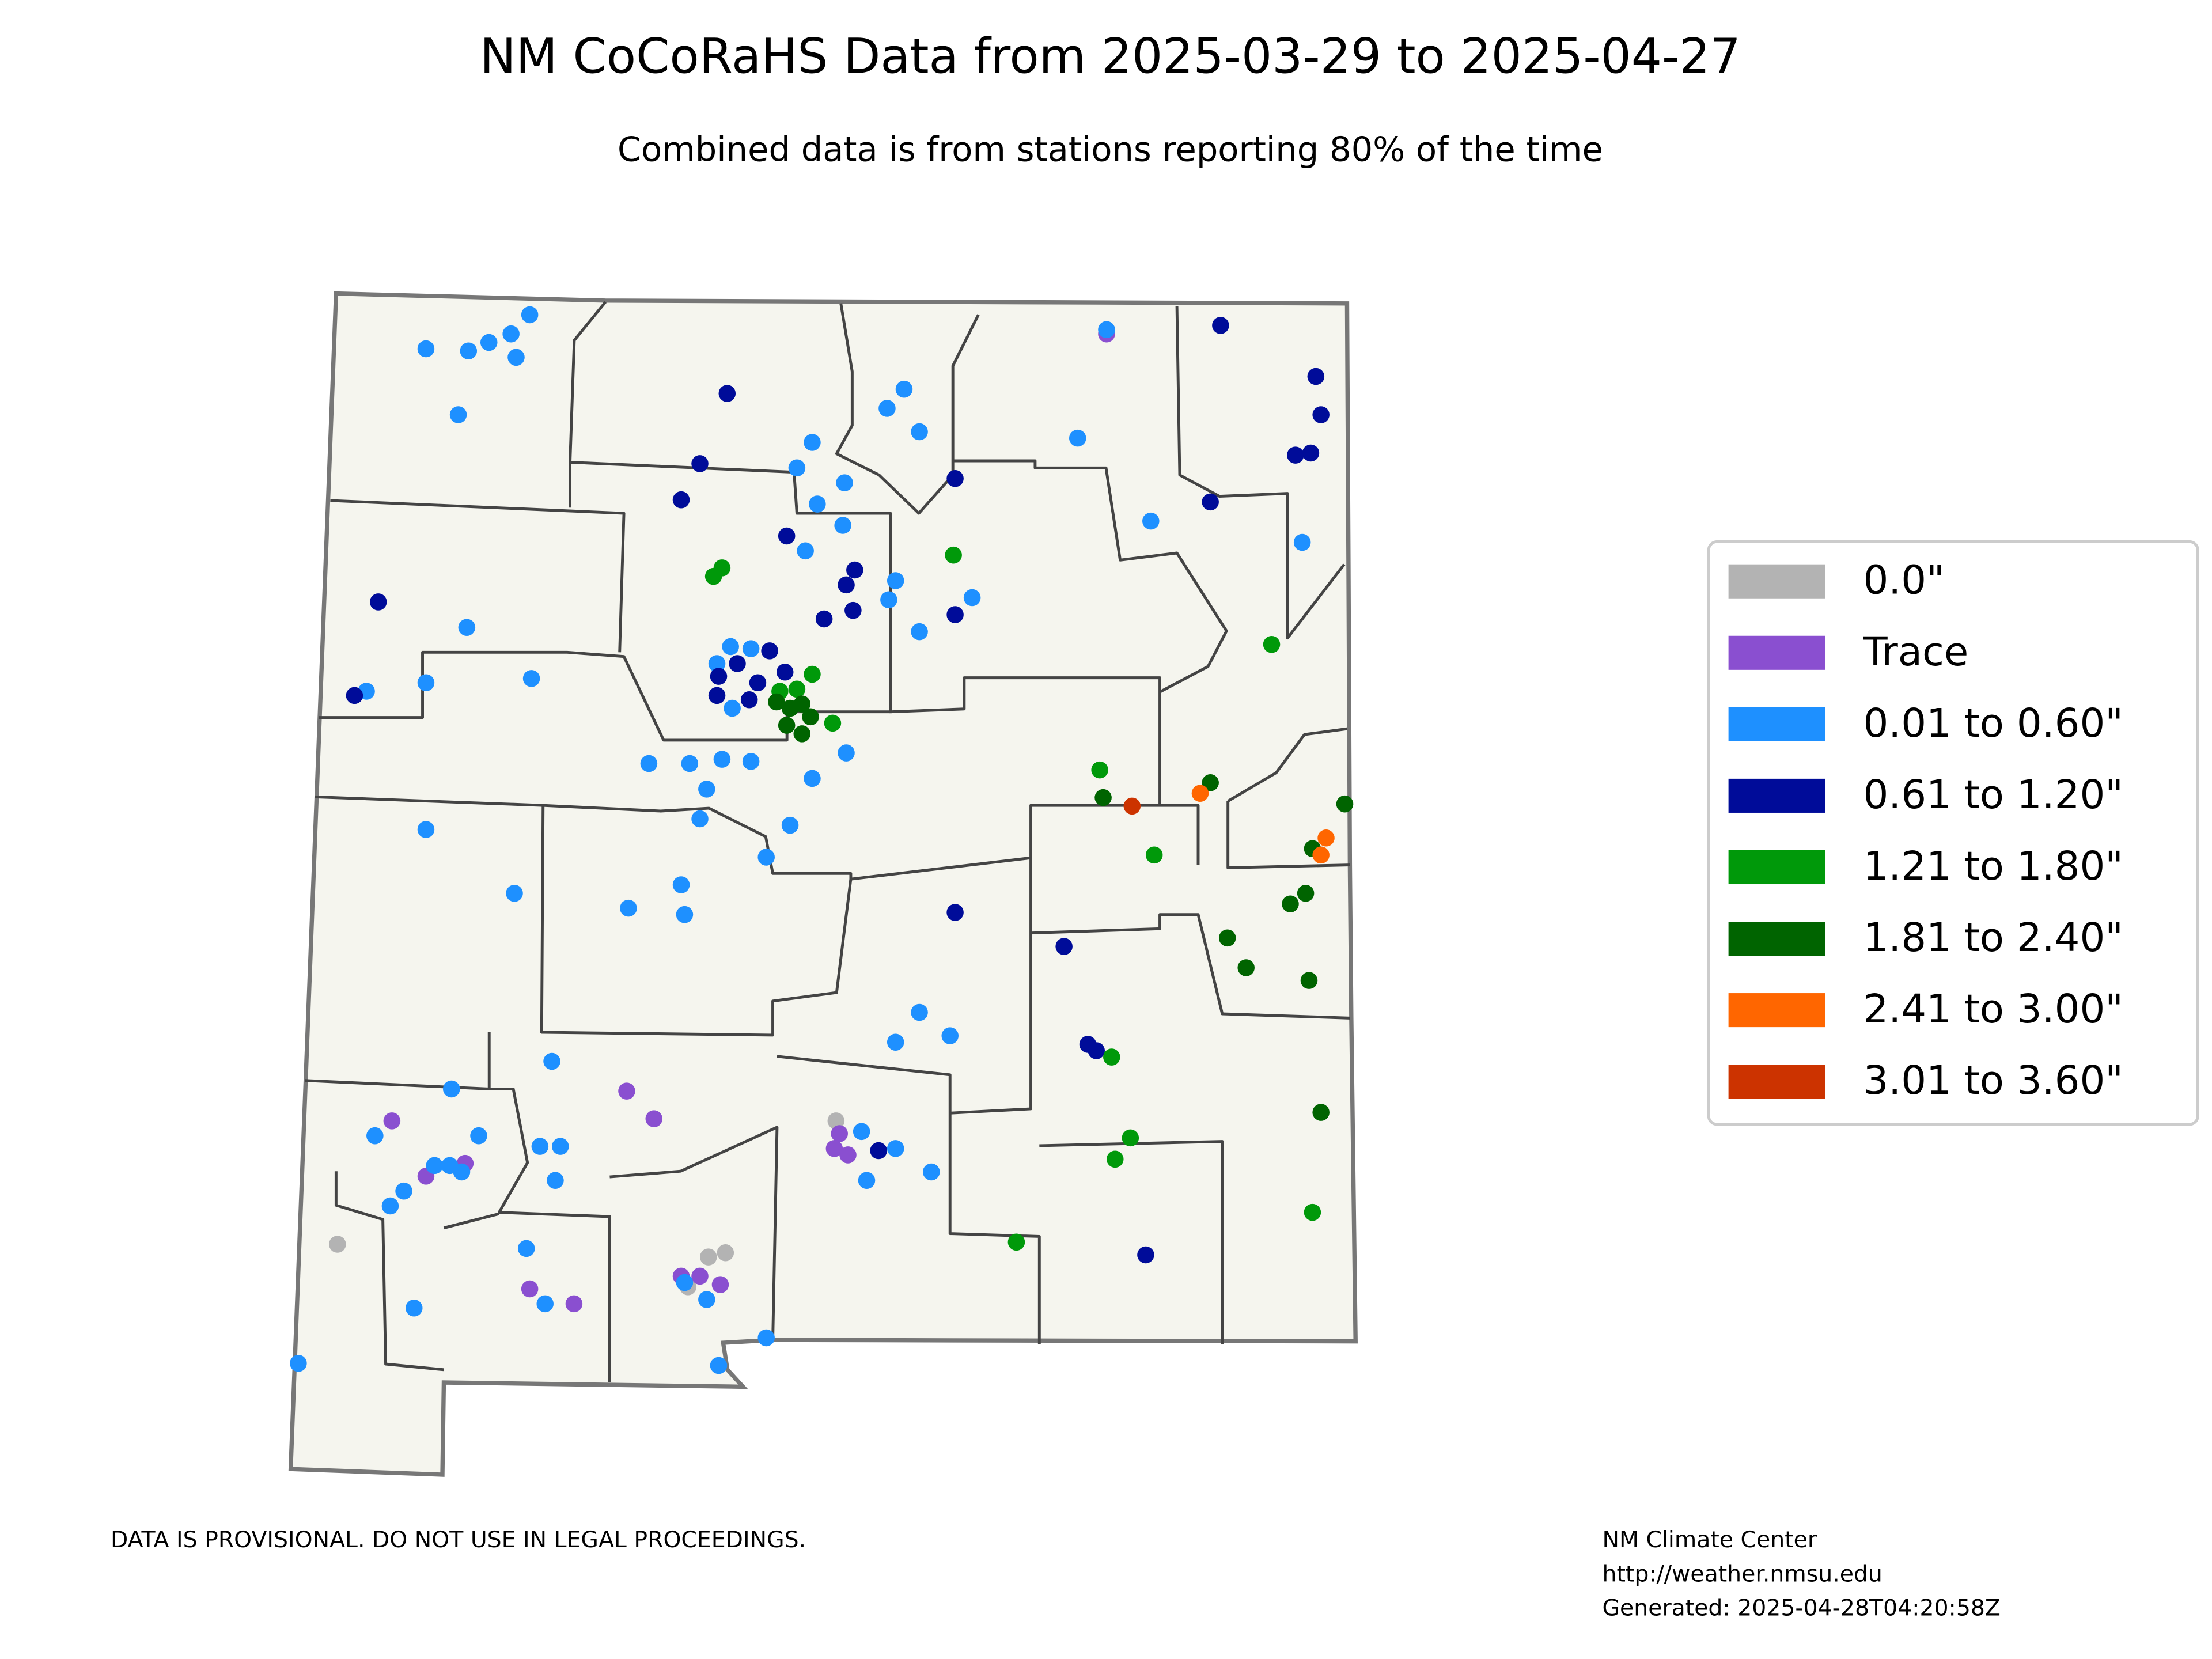  Describe the element at coordinates (1903, 581) in the screenshot. I see `legend-label: 0.0"` at that location.